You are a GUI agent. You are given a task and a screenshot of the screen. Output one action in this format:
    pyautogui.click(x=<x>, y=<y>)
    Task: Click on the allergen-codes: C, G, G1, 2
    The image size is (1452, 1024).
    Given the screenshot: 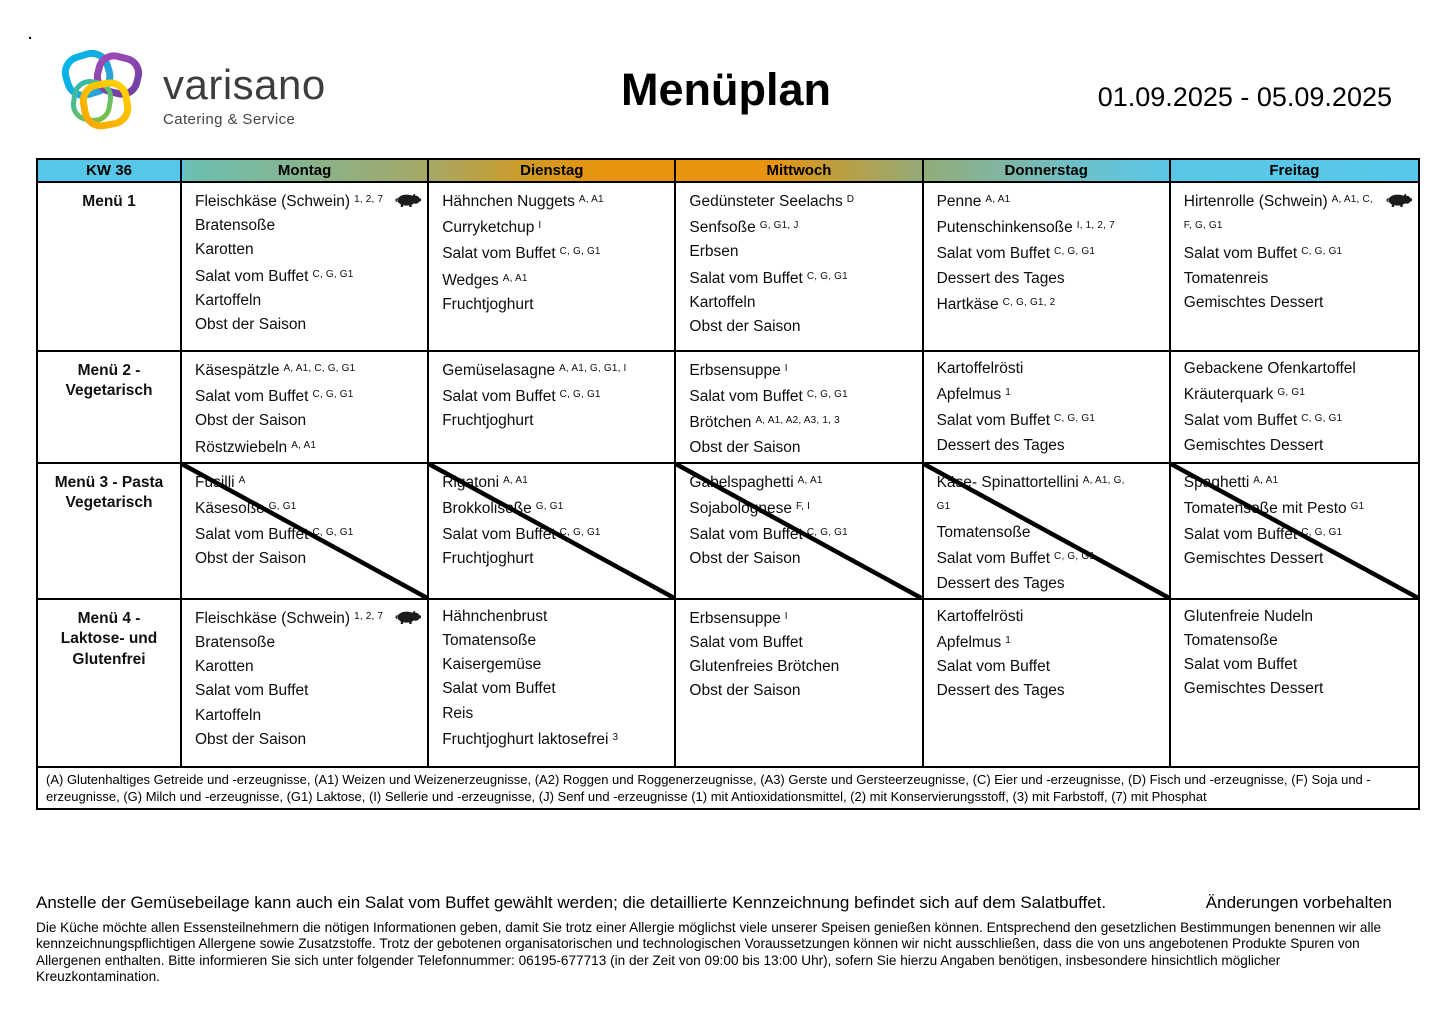 What is the action you would take?
    pyautogui.click(x=1029, y=302)
    